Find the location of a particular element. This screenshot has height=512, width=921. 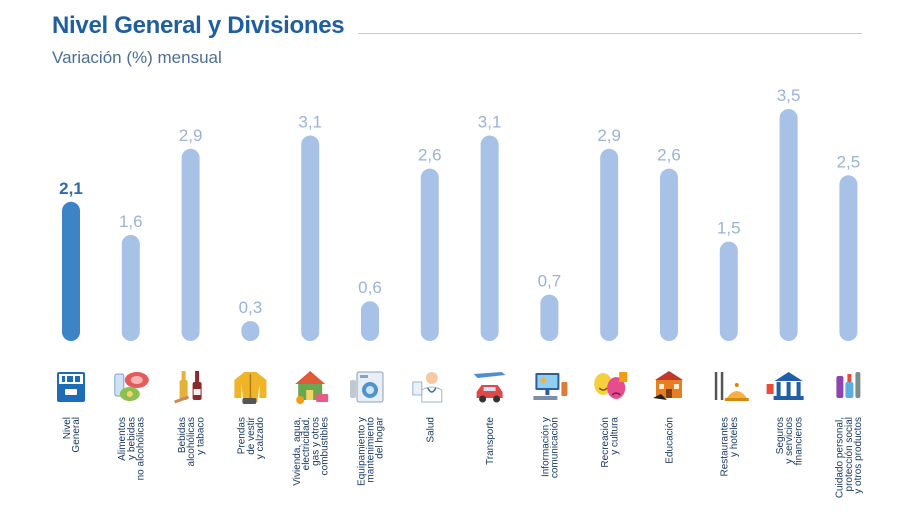

category-label-line: Cuidado personal, is located at coordinates (840, 457).